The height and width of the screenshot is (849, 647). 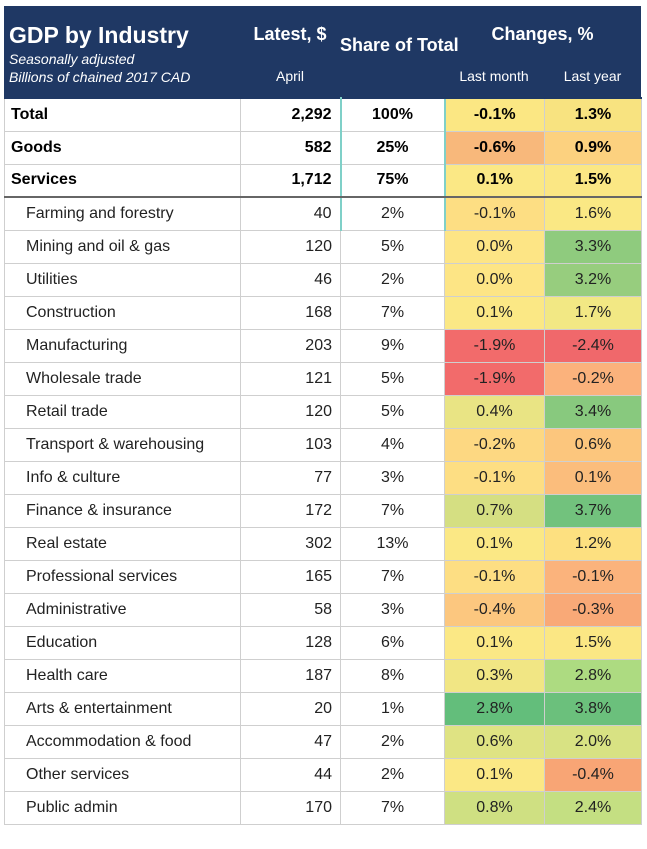 What do you see at coordinates (291, 213) in the screenshot?
I see `latest-value-cell: 40` at bounding box center [291, 213].